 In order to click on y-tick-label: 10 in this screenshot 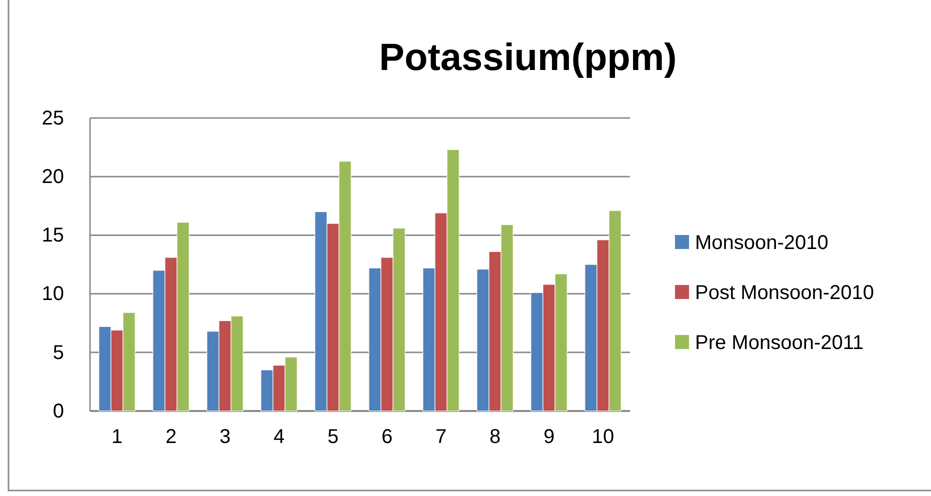, I will do `click(53, 294)`.